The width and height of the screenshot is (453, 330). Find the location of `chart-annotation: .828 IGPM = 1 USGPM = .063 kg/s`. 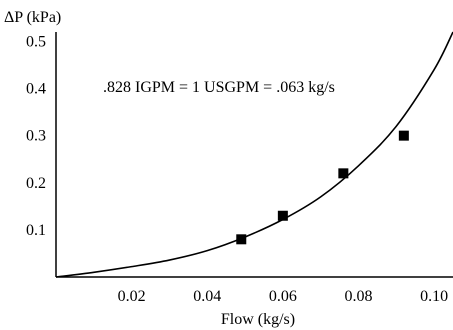

chart-annotation: .828 IGPM = 1 USGPM = .063 kg/s is located at coordinates (219, 87).